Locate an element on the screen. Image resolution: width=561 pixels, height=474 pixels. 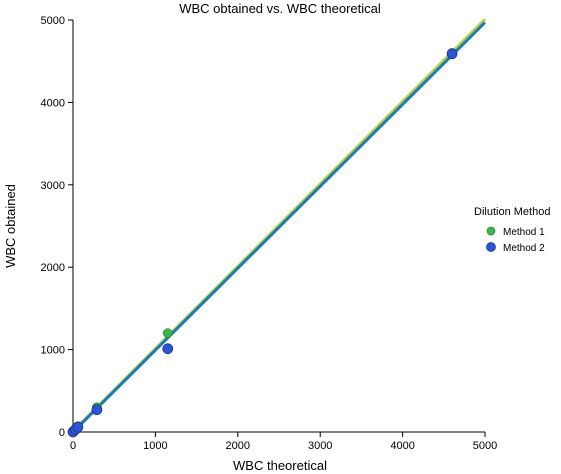
x-axis-label: WBC theoretical is located at coordinates (280, 465).